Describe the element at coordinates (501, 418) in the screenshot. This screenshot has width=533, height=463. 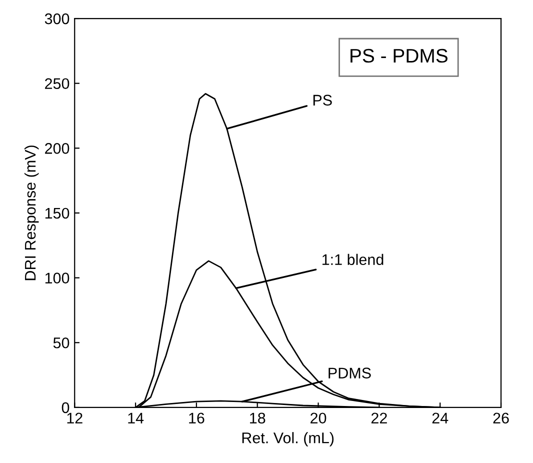
I see `x-tick-label: 26` at that location.